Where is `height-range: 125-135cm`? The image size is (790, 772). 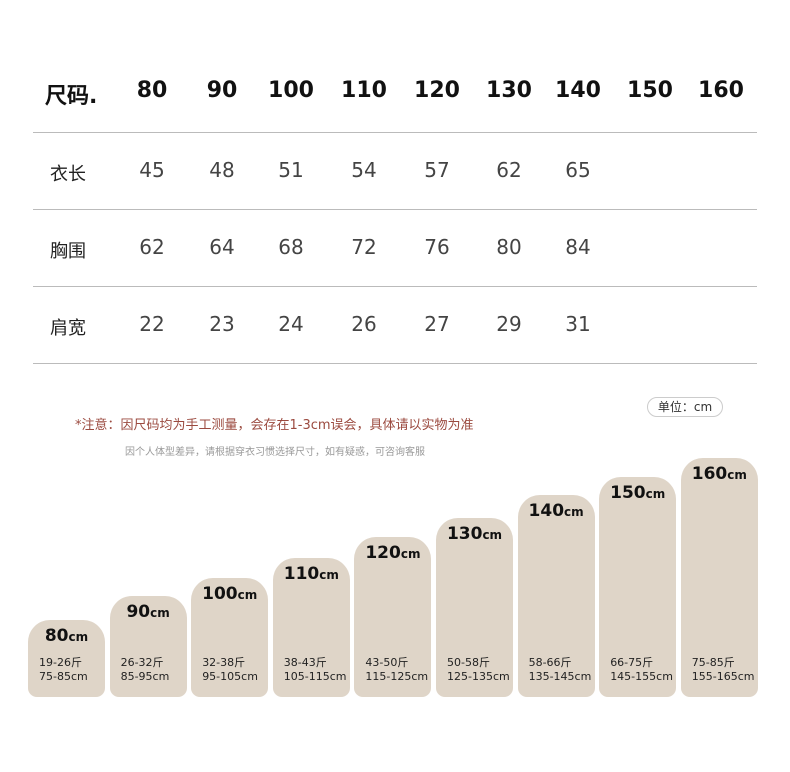 height-range: 125-135cm is located at coordinates (478, 676).